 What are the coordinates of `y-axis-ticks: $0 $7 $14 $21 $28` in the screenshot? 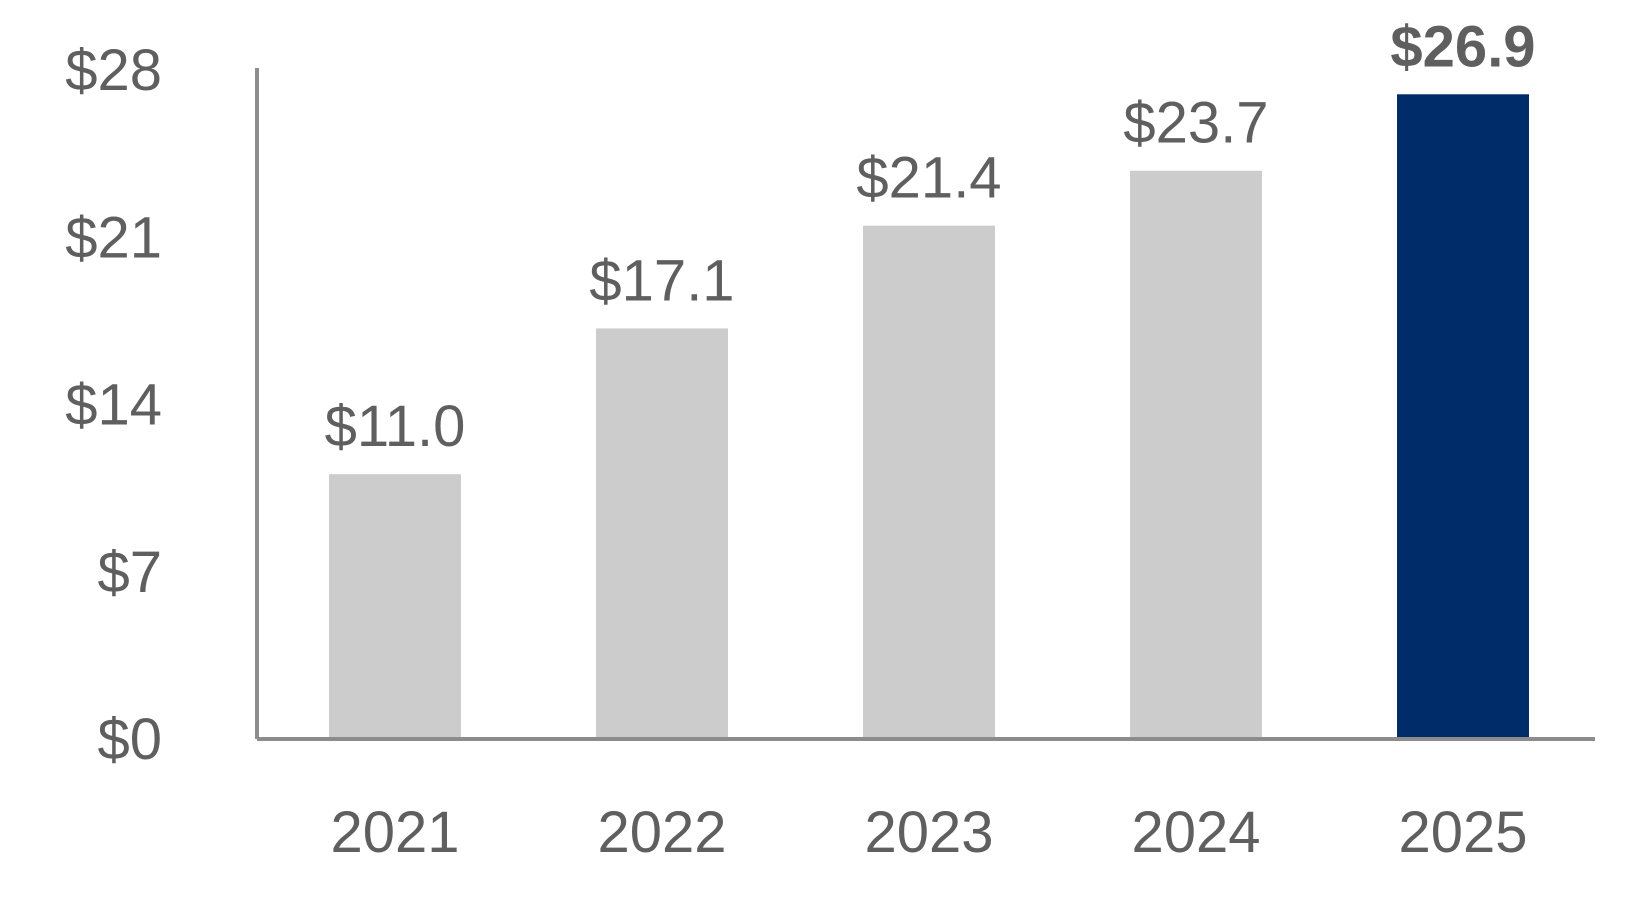 It's located at (113, 405).